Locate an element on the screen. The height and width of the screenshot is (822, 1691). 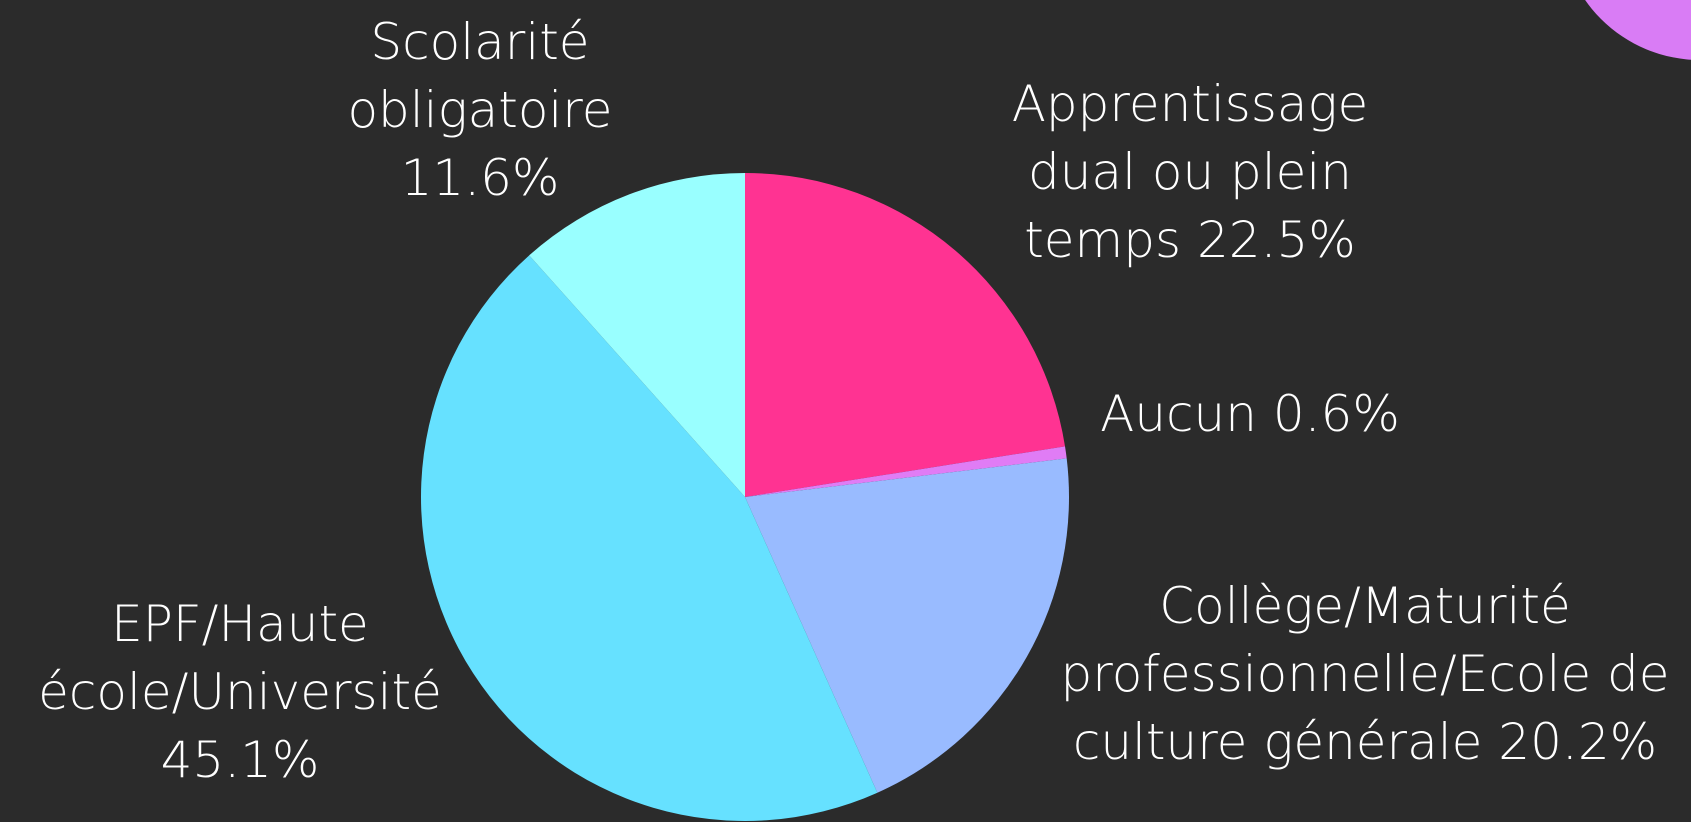
decor-circle is located at coordinates (1638, 30).